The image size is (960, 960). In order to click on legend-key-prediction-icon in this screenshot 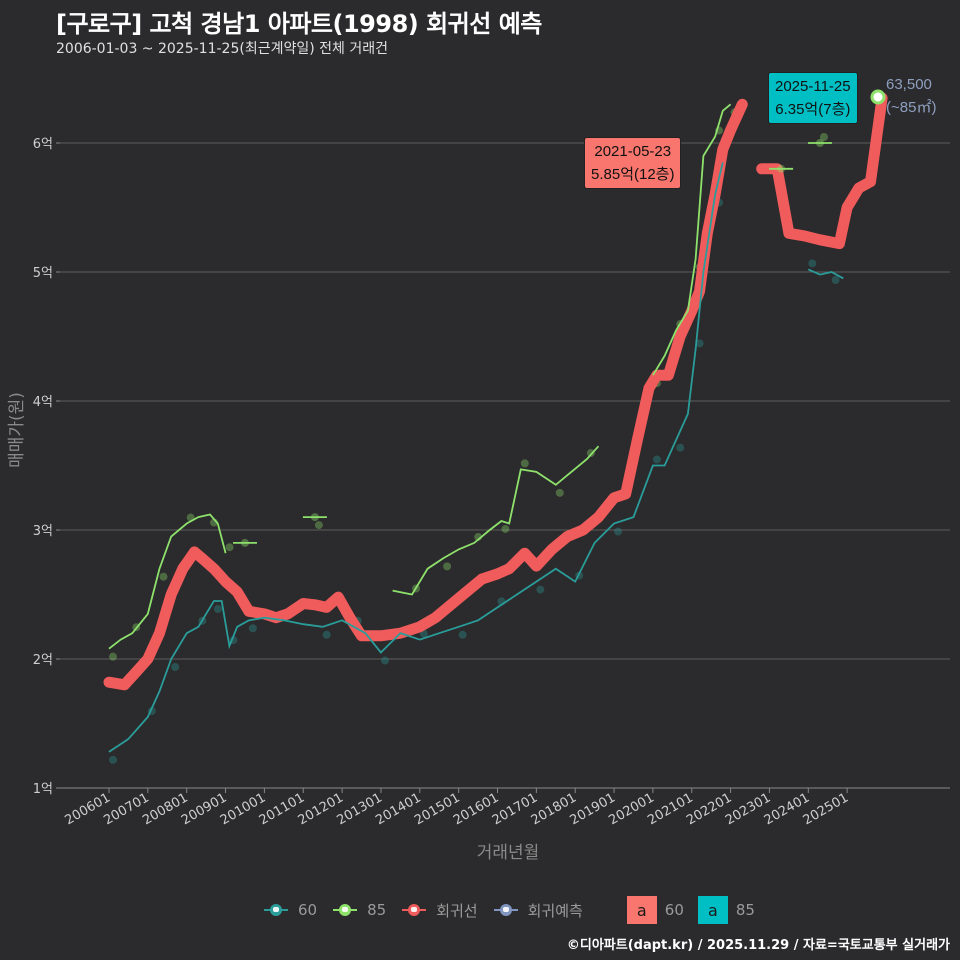, I will do `click(506, 910)`.